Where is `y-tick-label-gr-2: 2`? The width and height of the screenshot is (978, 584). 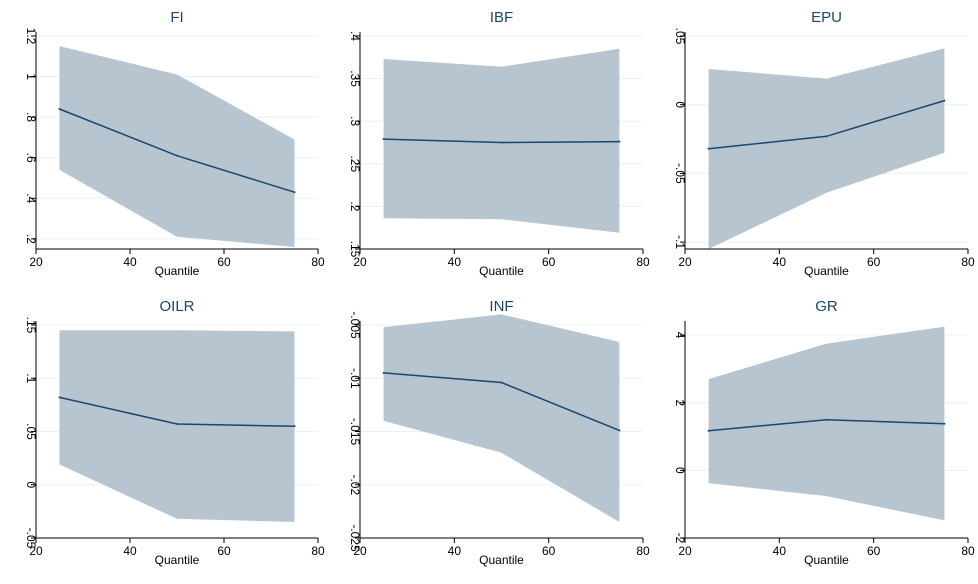
y-tick-label-gr-2: 2 is located at coordinates (680, 402).